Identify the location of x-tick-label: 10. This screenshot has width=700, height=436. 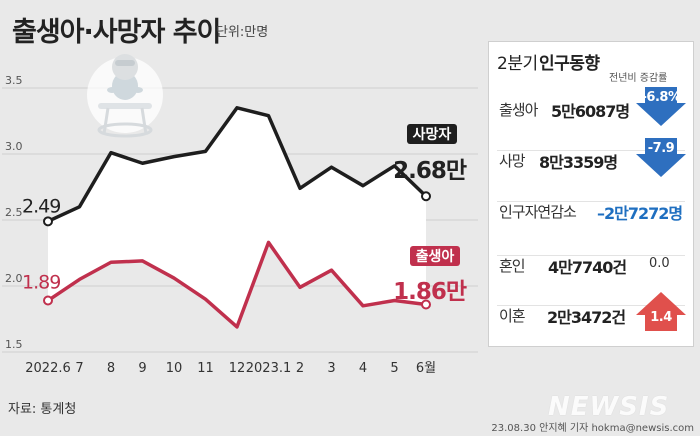
(174, 368).